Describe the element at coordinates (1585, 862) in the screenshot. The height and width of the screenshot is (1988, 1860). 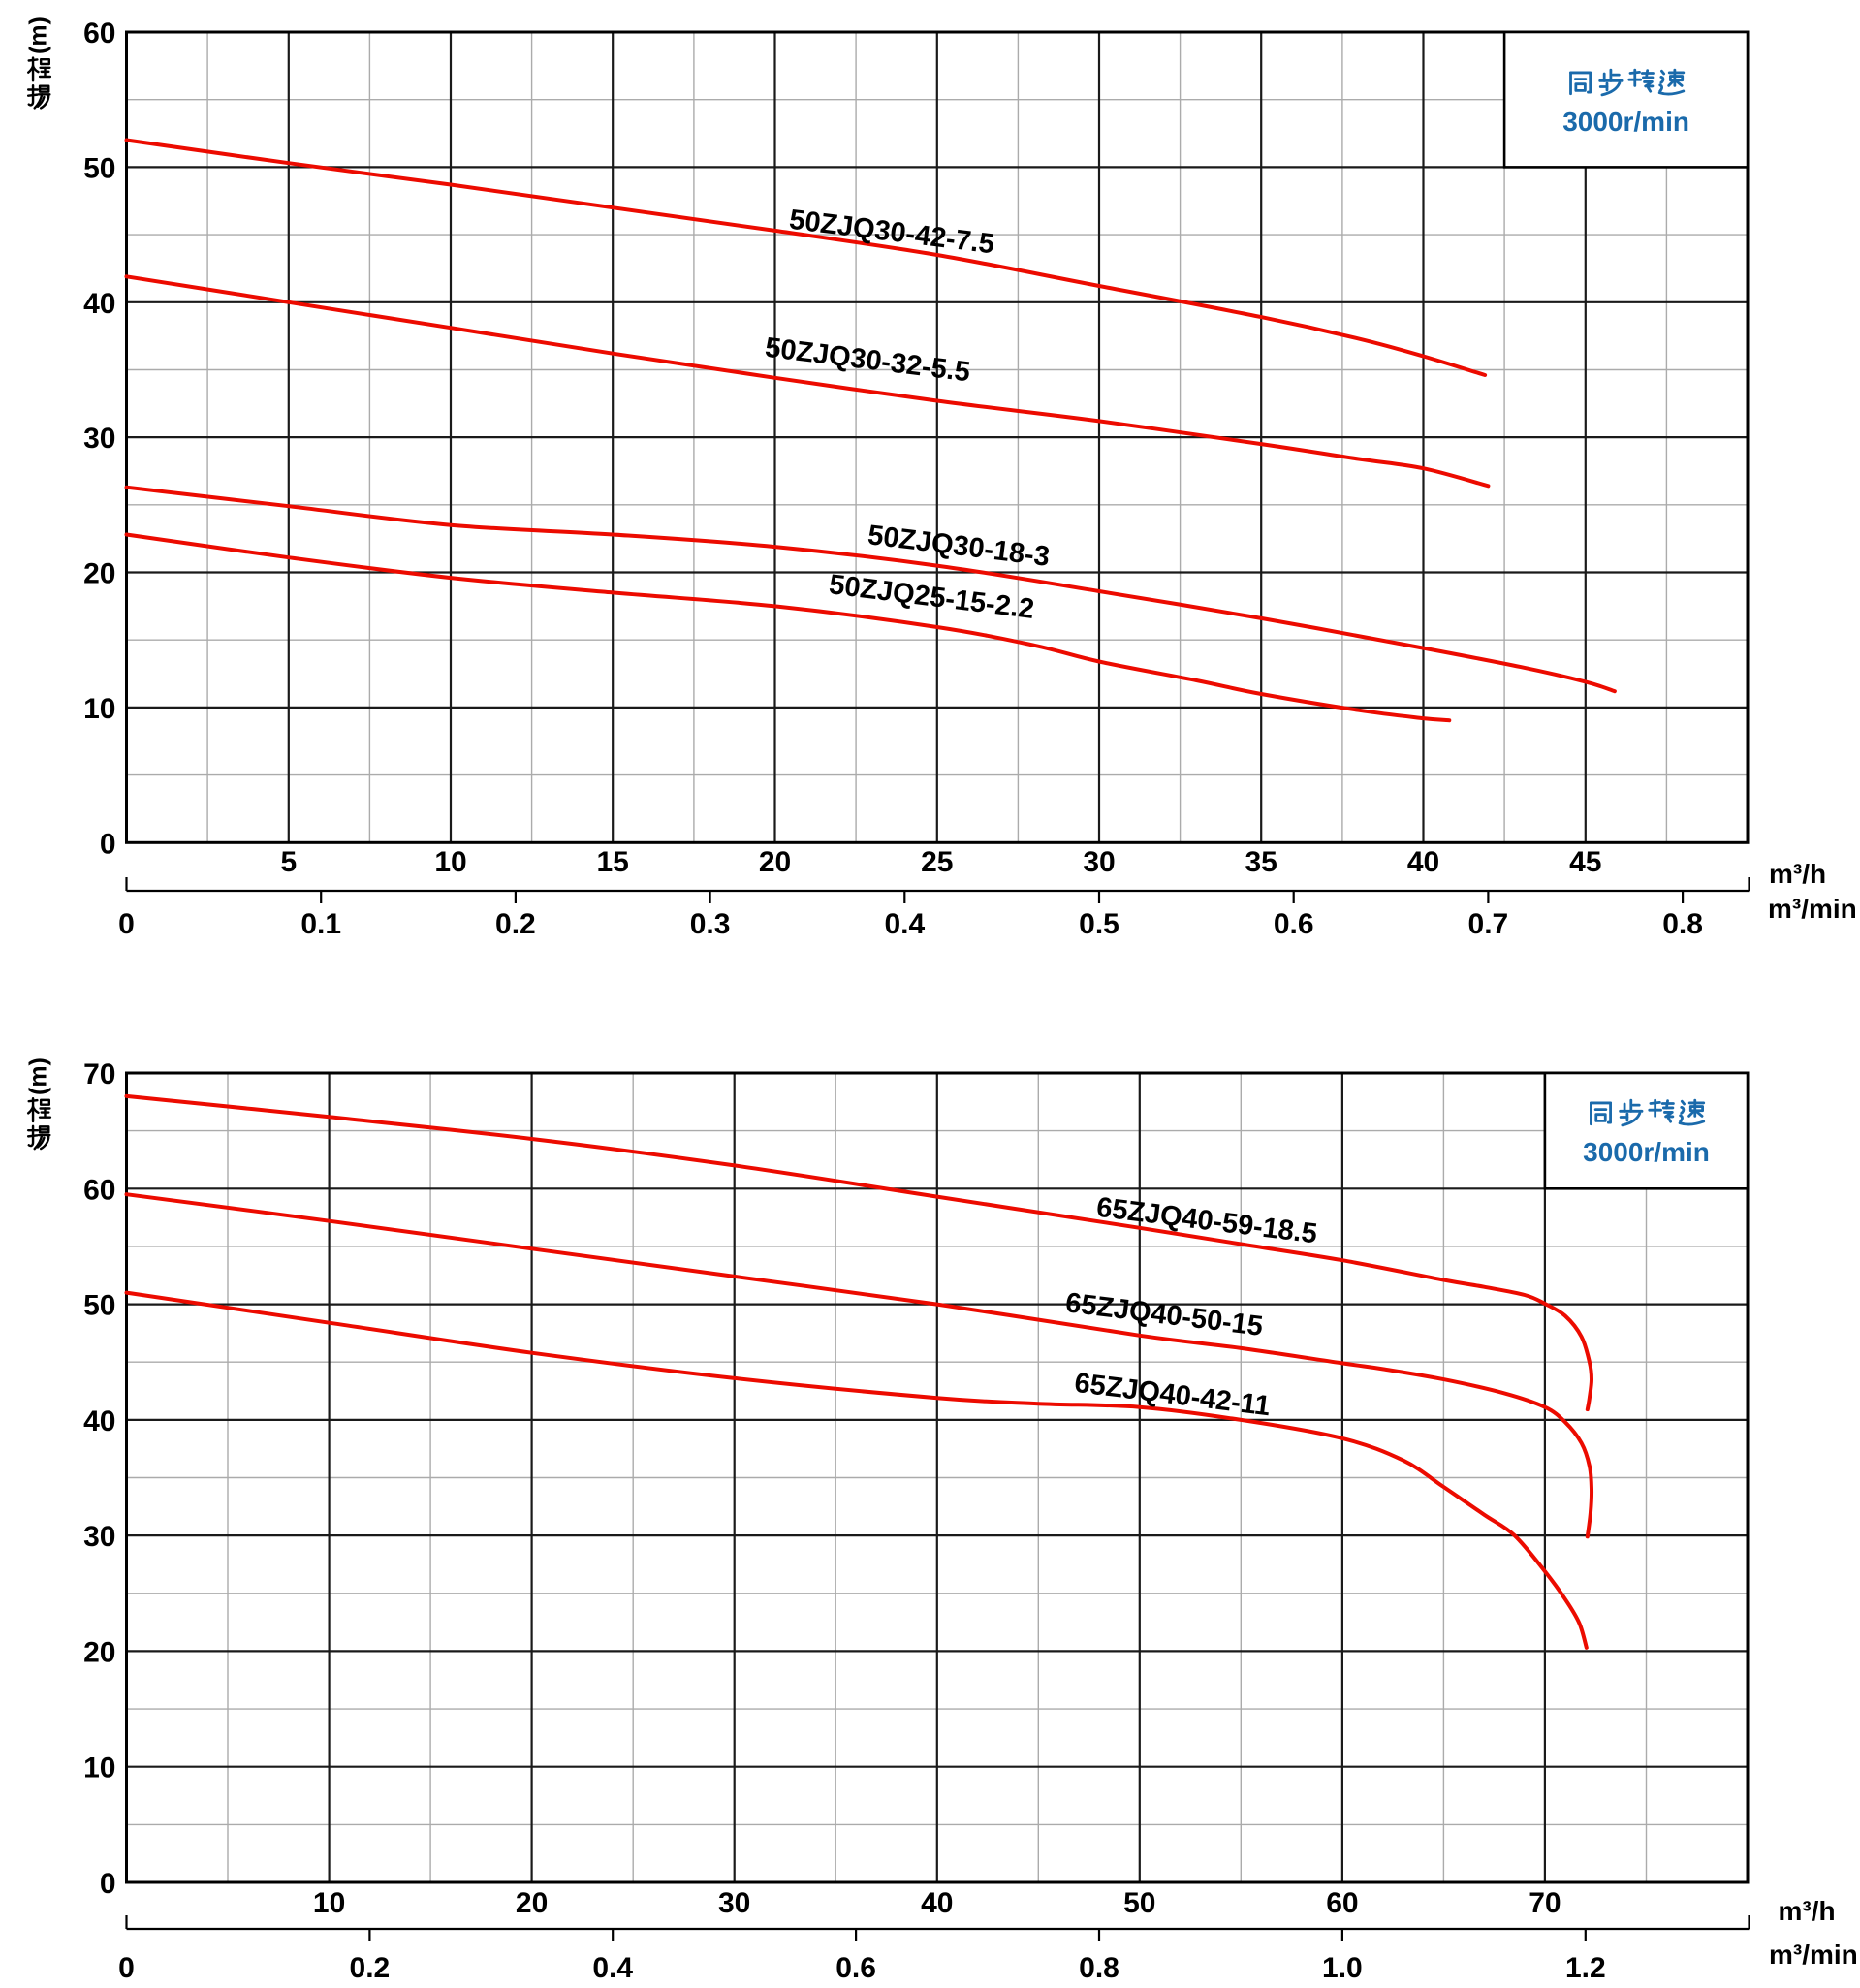
I see `svg-text: 45` at that location.